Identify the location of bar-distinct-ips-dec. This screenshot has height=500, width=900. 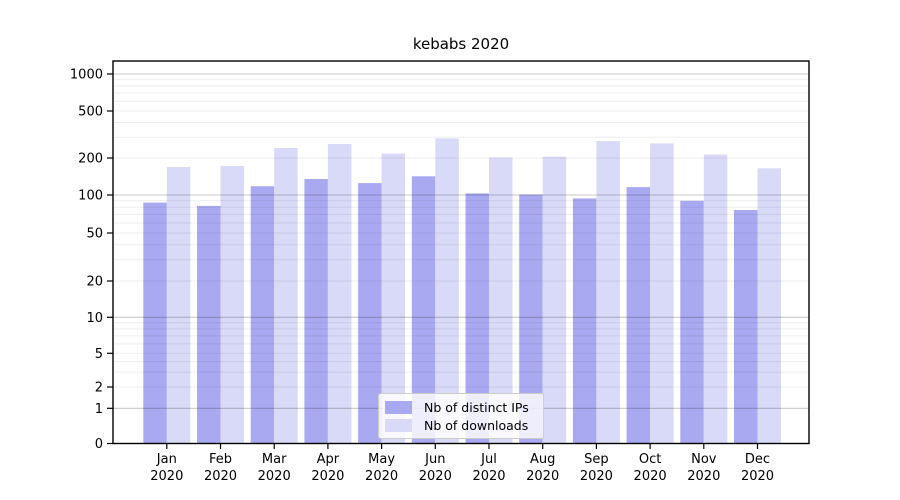
(746, 327).